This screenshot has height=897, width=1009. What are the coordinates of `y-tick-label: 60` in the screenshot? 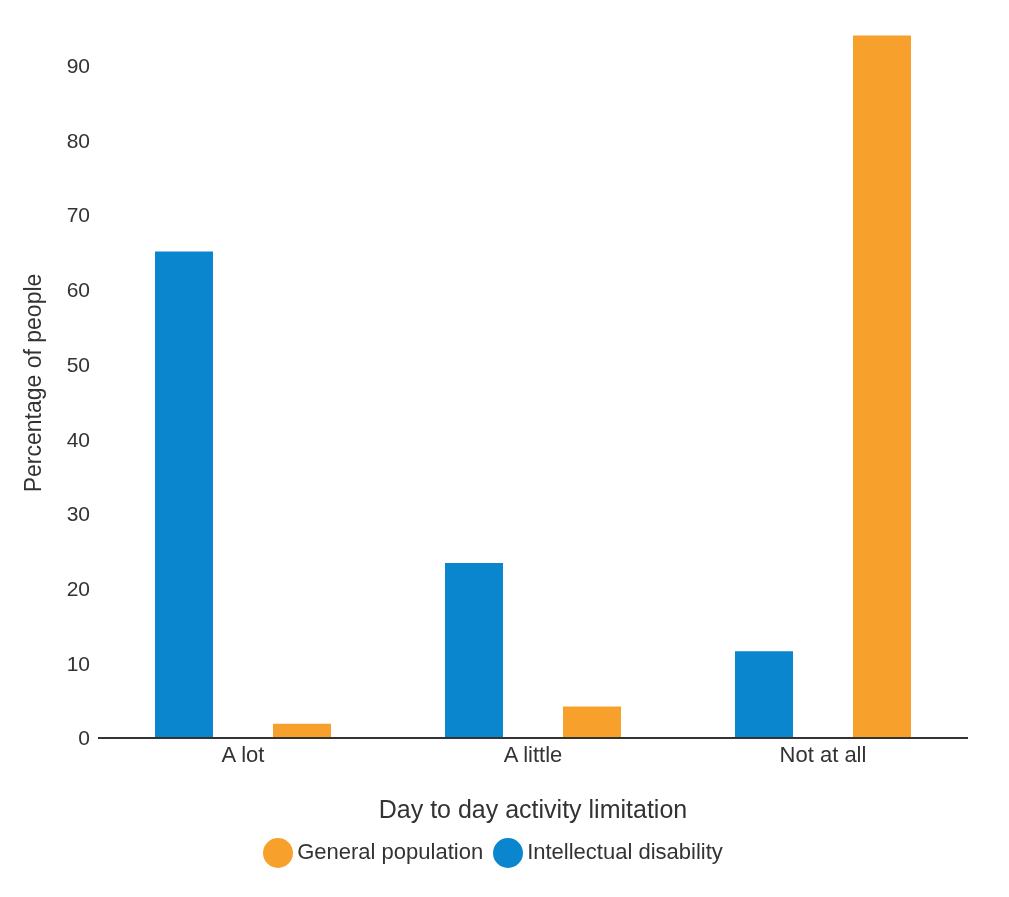 It's located at (78, 290).